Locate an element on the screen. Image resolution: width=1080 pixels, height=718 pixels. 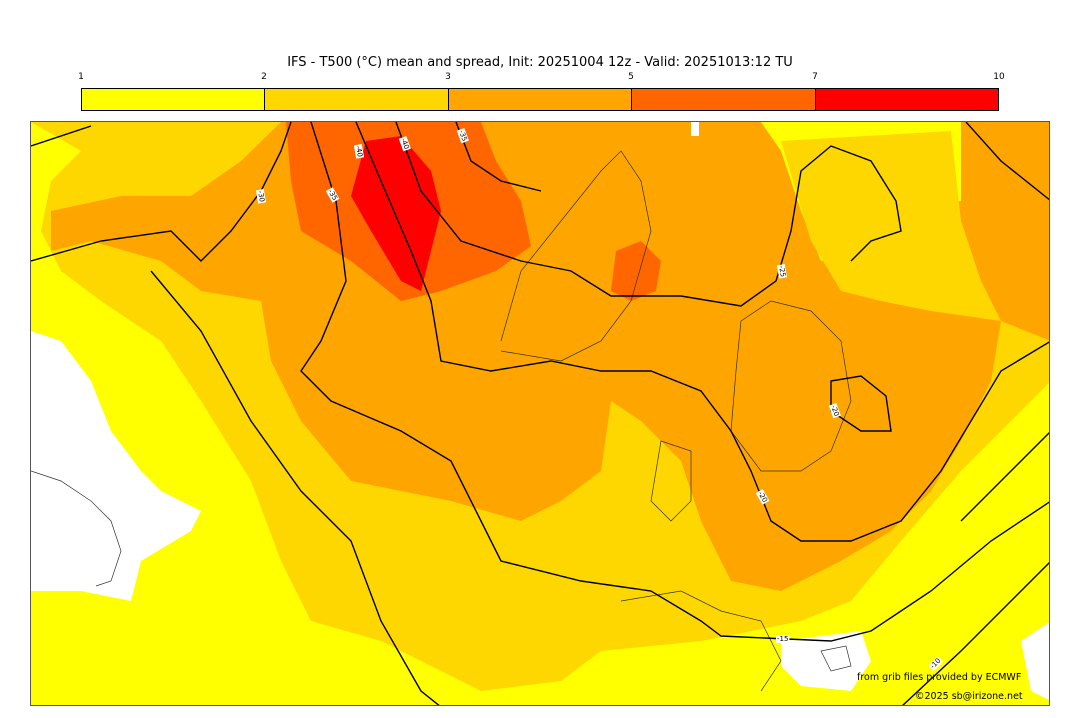
colorbar-tick: 1 is located at coordinates (81, 77).